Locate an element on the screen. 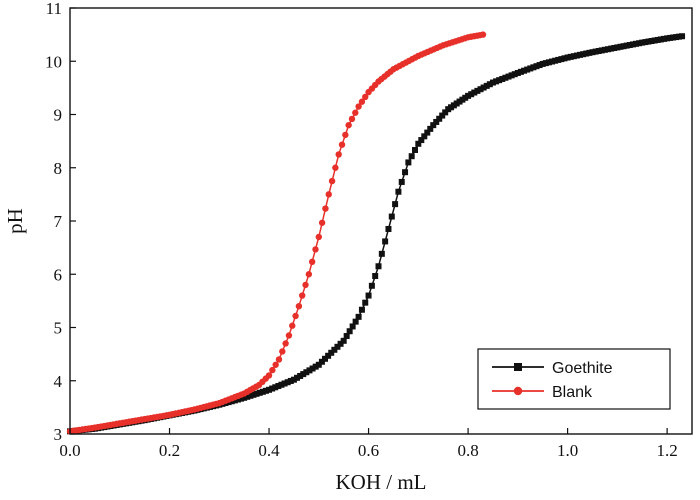 The image size is (700, 500). x-tick-label: 0.8 is located at coordinates (467, 450).